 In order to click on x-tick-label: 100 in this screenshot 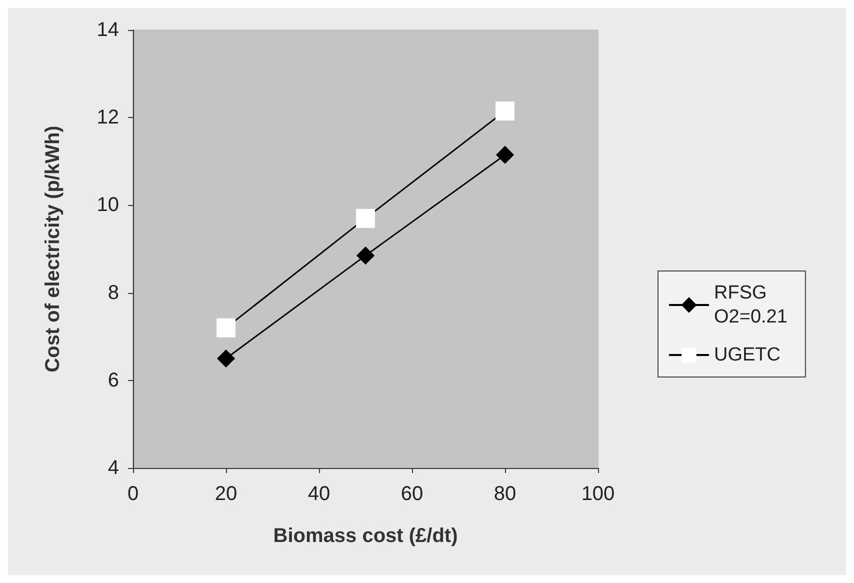, I will do `click(598, 494)`.